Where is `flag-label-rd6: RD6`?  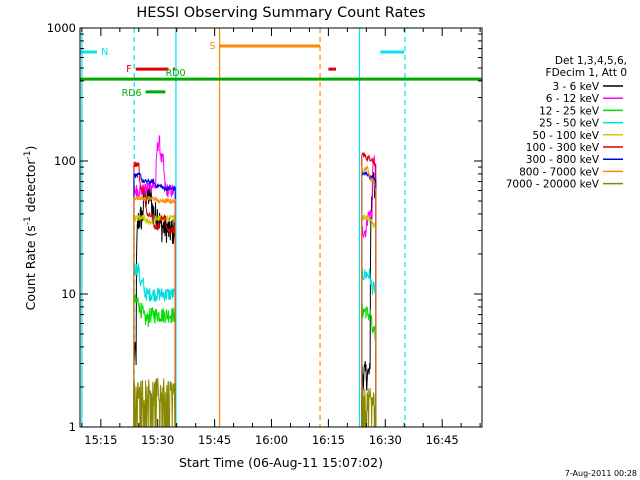
flag-label-rd6: RD6 is located at coordinates (132, 93).